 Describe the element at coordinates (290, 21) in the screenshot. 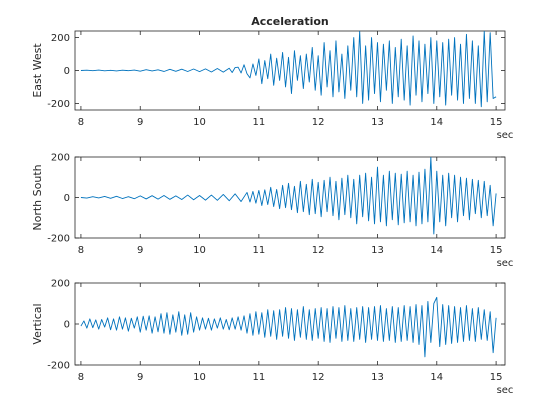

I see `chart-title: Acceleration` at that location.